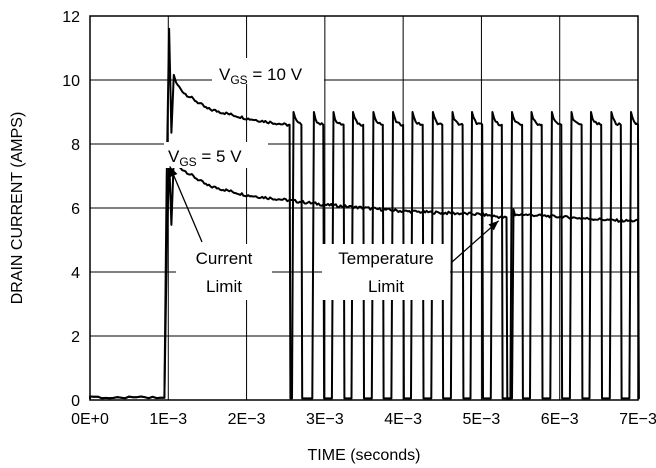 The image size is (656, 468). Describe the element at coordinates (71, 17) in the screenshot. I see `y-tick-label: 12` at that location.